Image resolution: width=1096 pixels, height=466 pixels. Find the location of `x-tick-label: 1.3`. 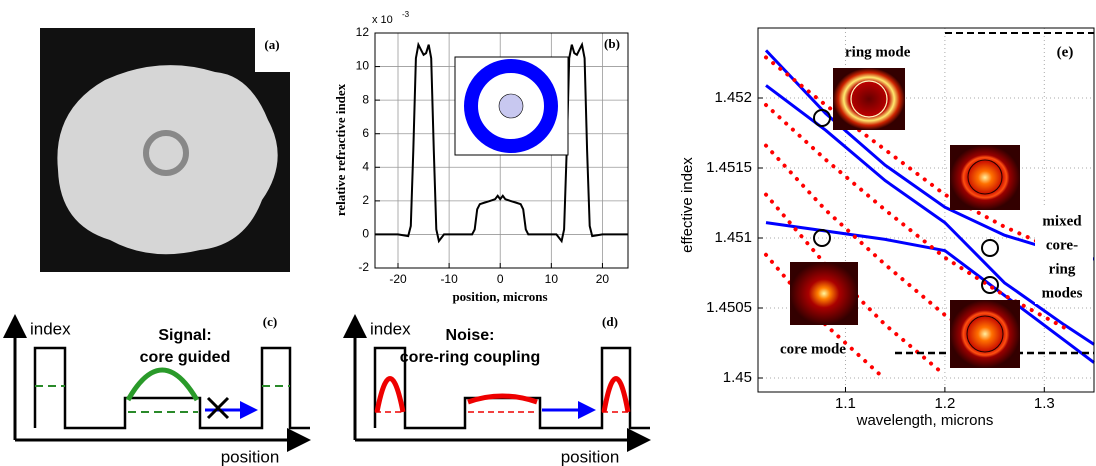

x-tick-label: 1.3 is located at coordinates (1044, 403).